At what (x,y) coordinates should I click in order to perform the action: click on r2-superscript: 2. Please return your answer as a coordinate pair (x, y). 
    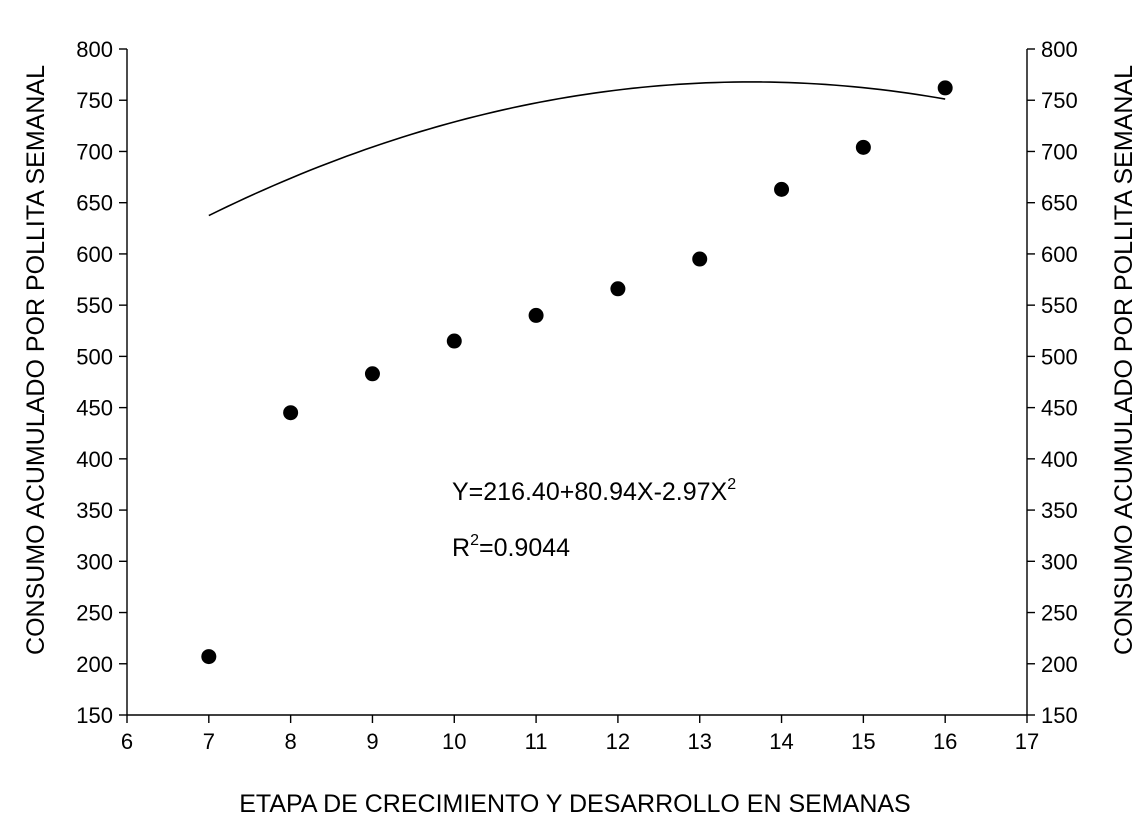
    Looking at the image, I should click on (474, 540).